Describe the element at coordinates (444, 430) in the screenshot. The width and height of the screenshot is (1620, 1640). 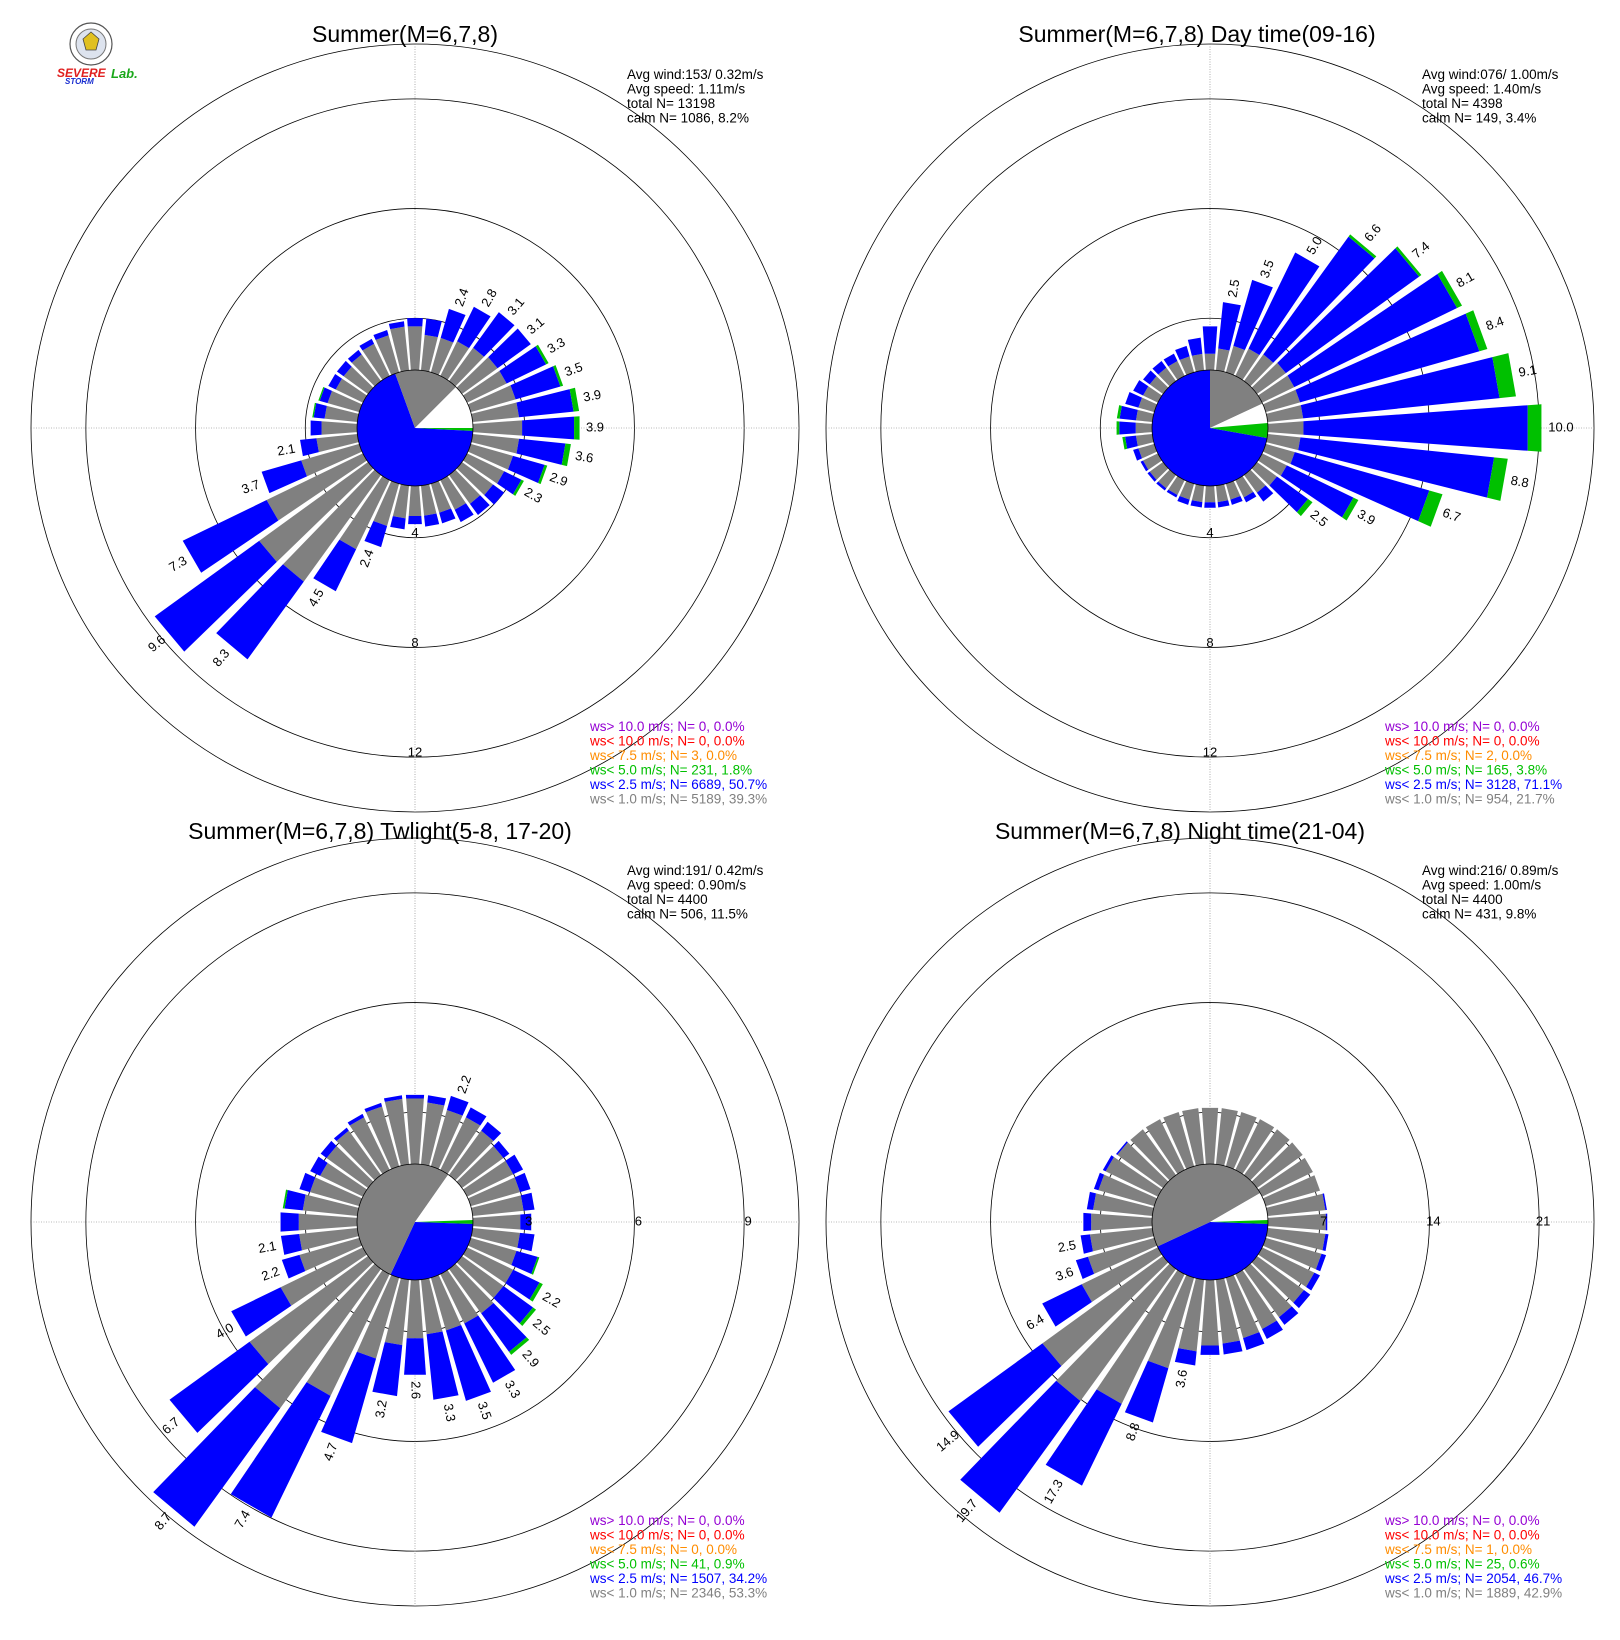
I see `calm-sector-green` at that location.